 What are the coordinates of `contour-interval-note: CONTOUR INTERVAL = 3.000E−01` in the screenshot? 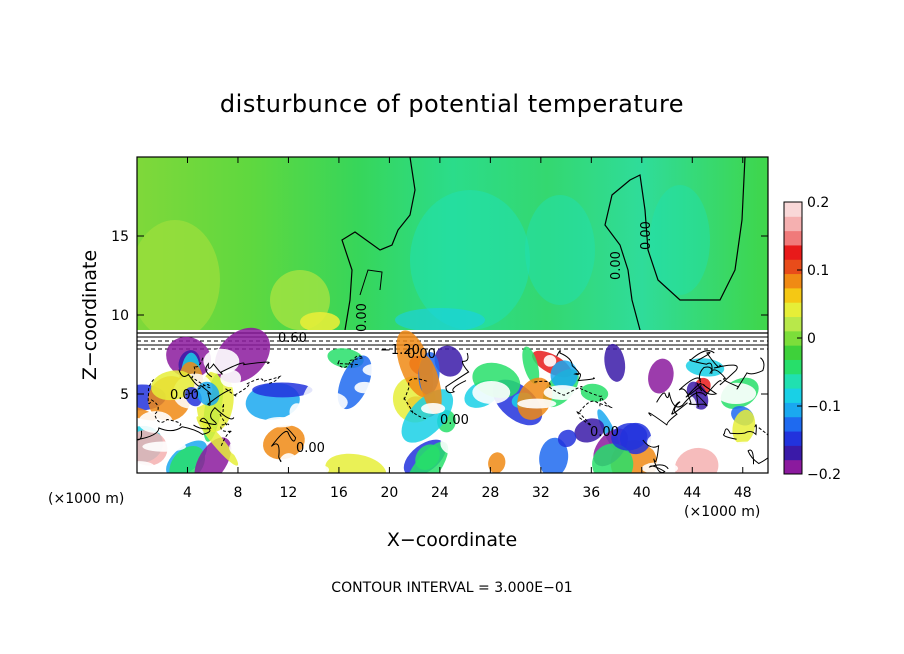 It's located at (451, 588).